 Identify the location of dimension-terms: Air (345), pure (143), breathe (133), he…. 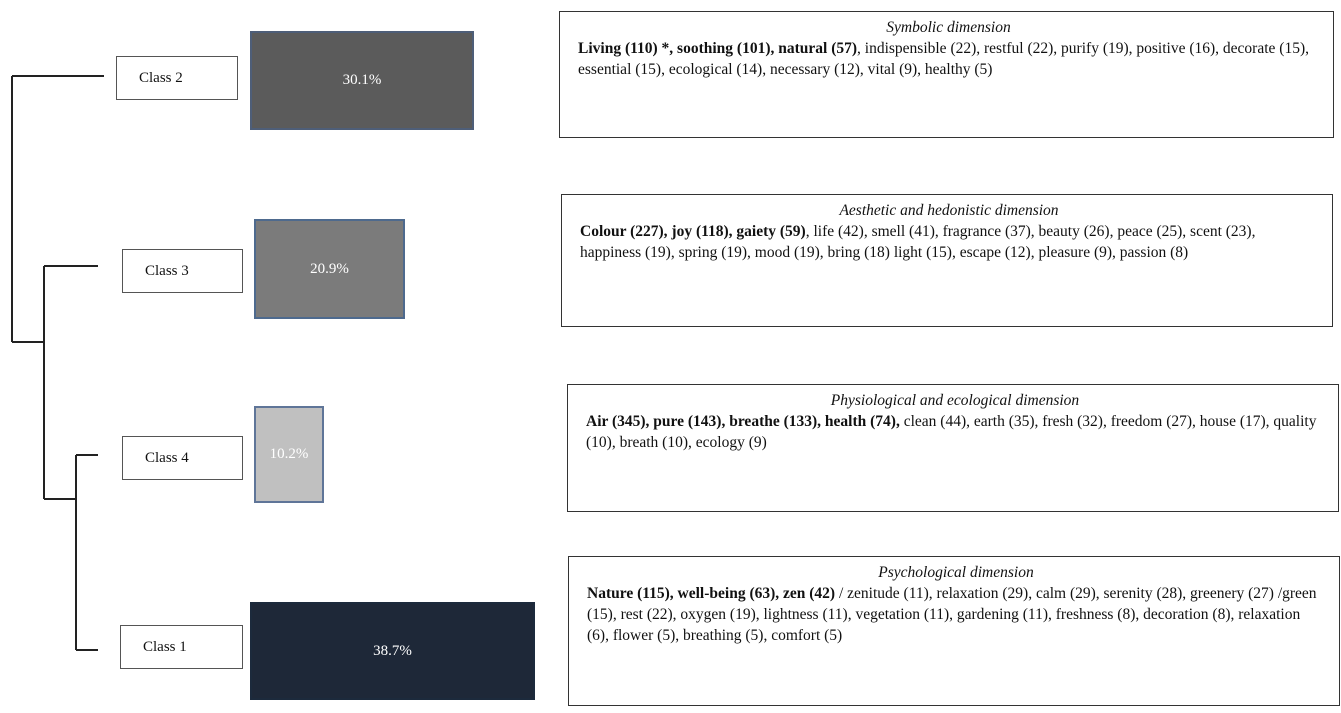
(955, 432).